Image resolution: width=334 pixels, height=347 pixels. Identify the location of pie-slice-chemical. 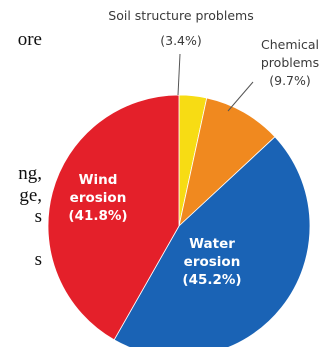
(227, 162).